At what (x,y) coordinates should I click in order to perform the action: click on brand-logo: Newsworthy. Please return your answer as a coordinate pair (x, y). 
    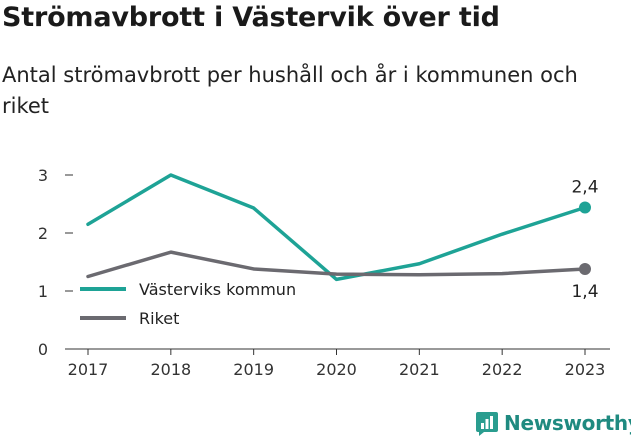
    Looking at the image, I should click on (553, 423).